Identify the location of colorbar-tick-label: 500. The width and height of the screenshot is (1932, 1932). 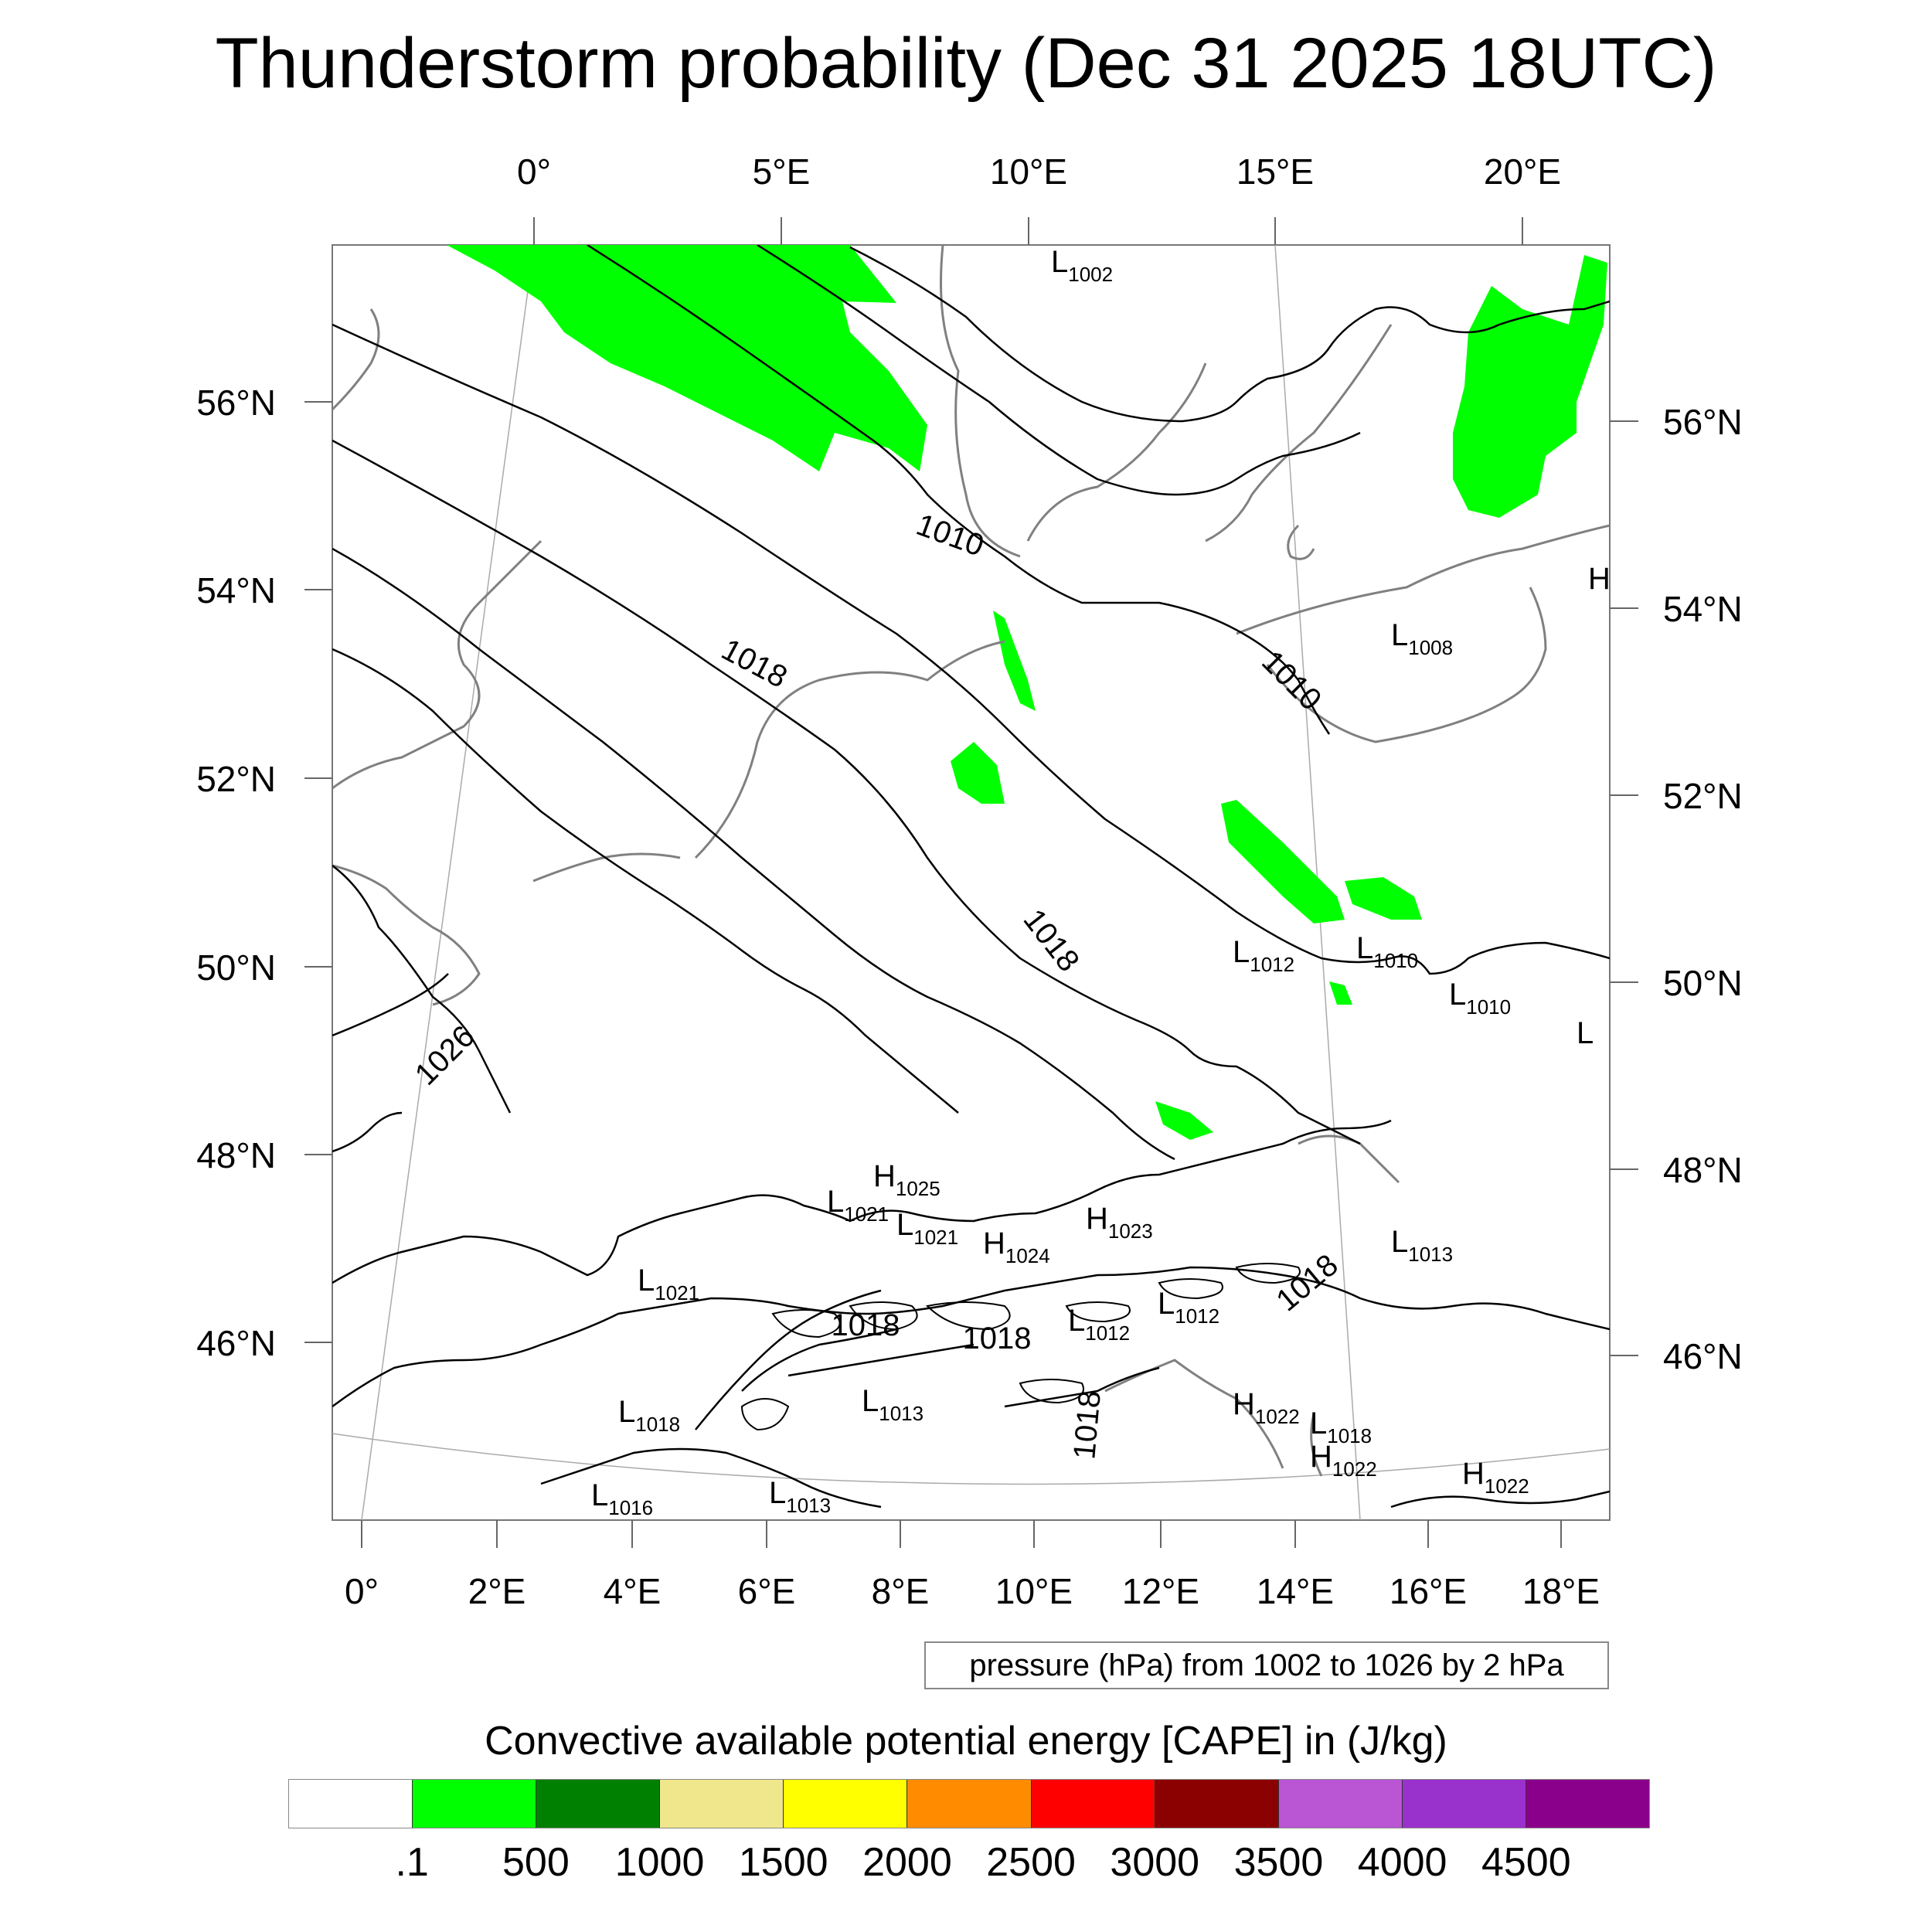
(536, 1863).